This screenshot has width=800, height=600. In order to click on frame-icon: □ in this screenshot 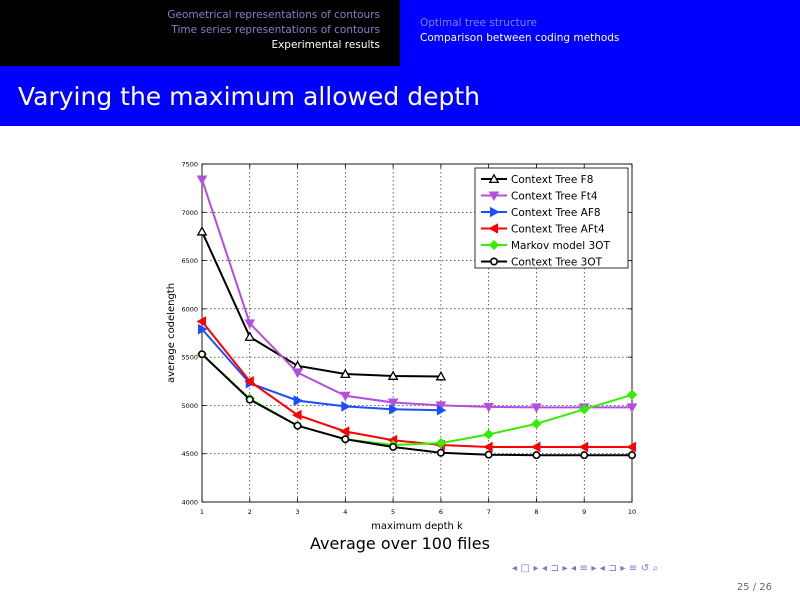, I will do `click(525, 568)`.